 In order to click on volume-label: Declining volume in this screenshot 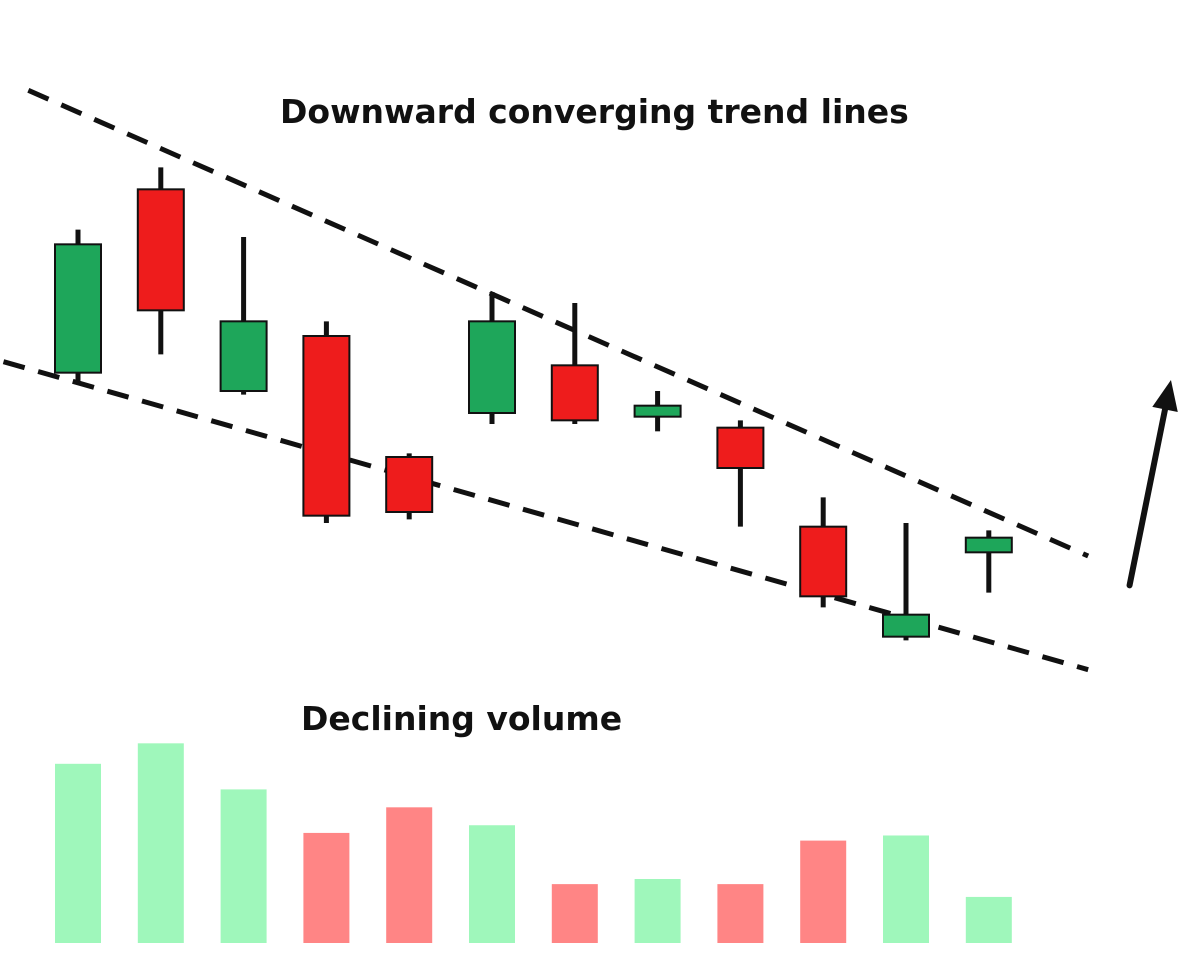, I will do `click(461, 718)`.